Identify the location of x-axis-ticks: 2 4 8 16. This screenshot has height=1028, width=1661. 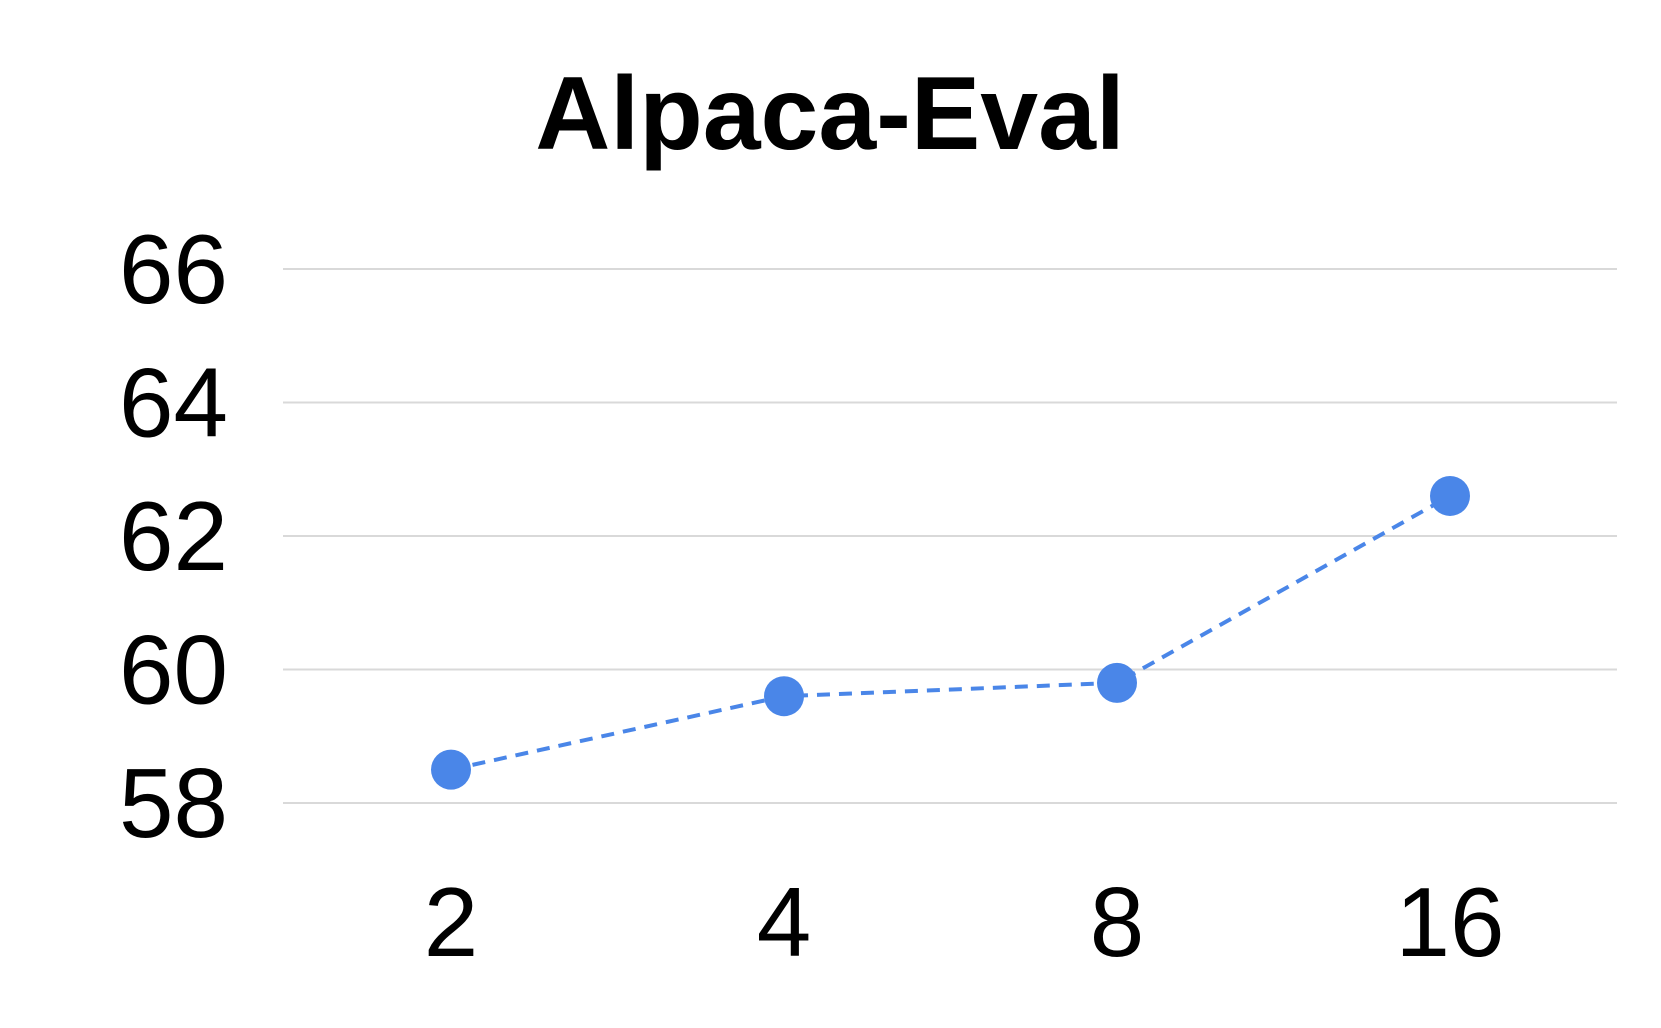
(964, 922).